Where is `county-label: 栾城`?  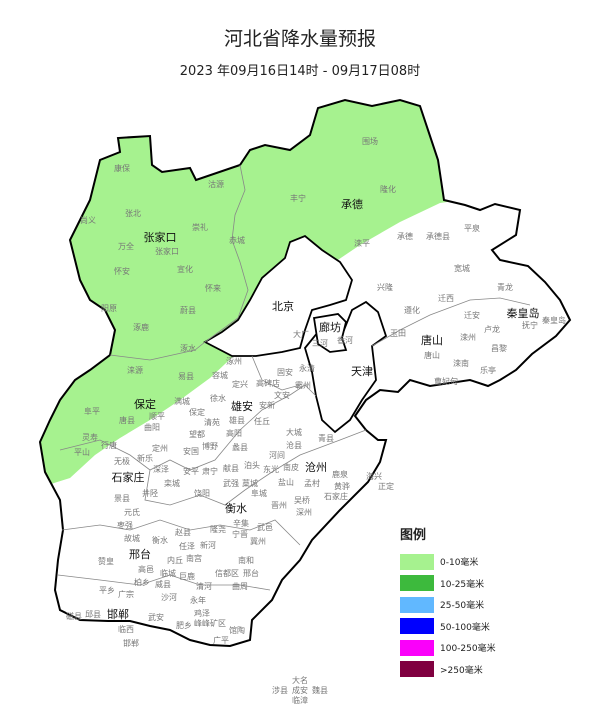
county-label: 栾城 is located at coordinates (172, 483).